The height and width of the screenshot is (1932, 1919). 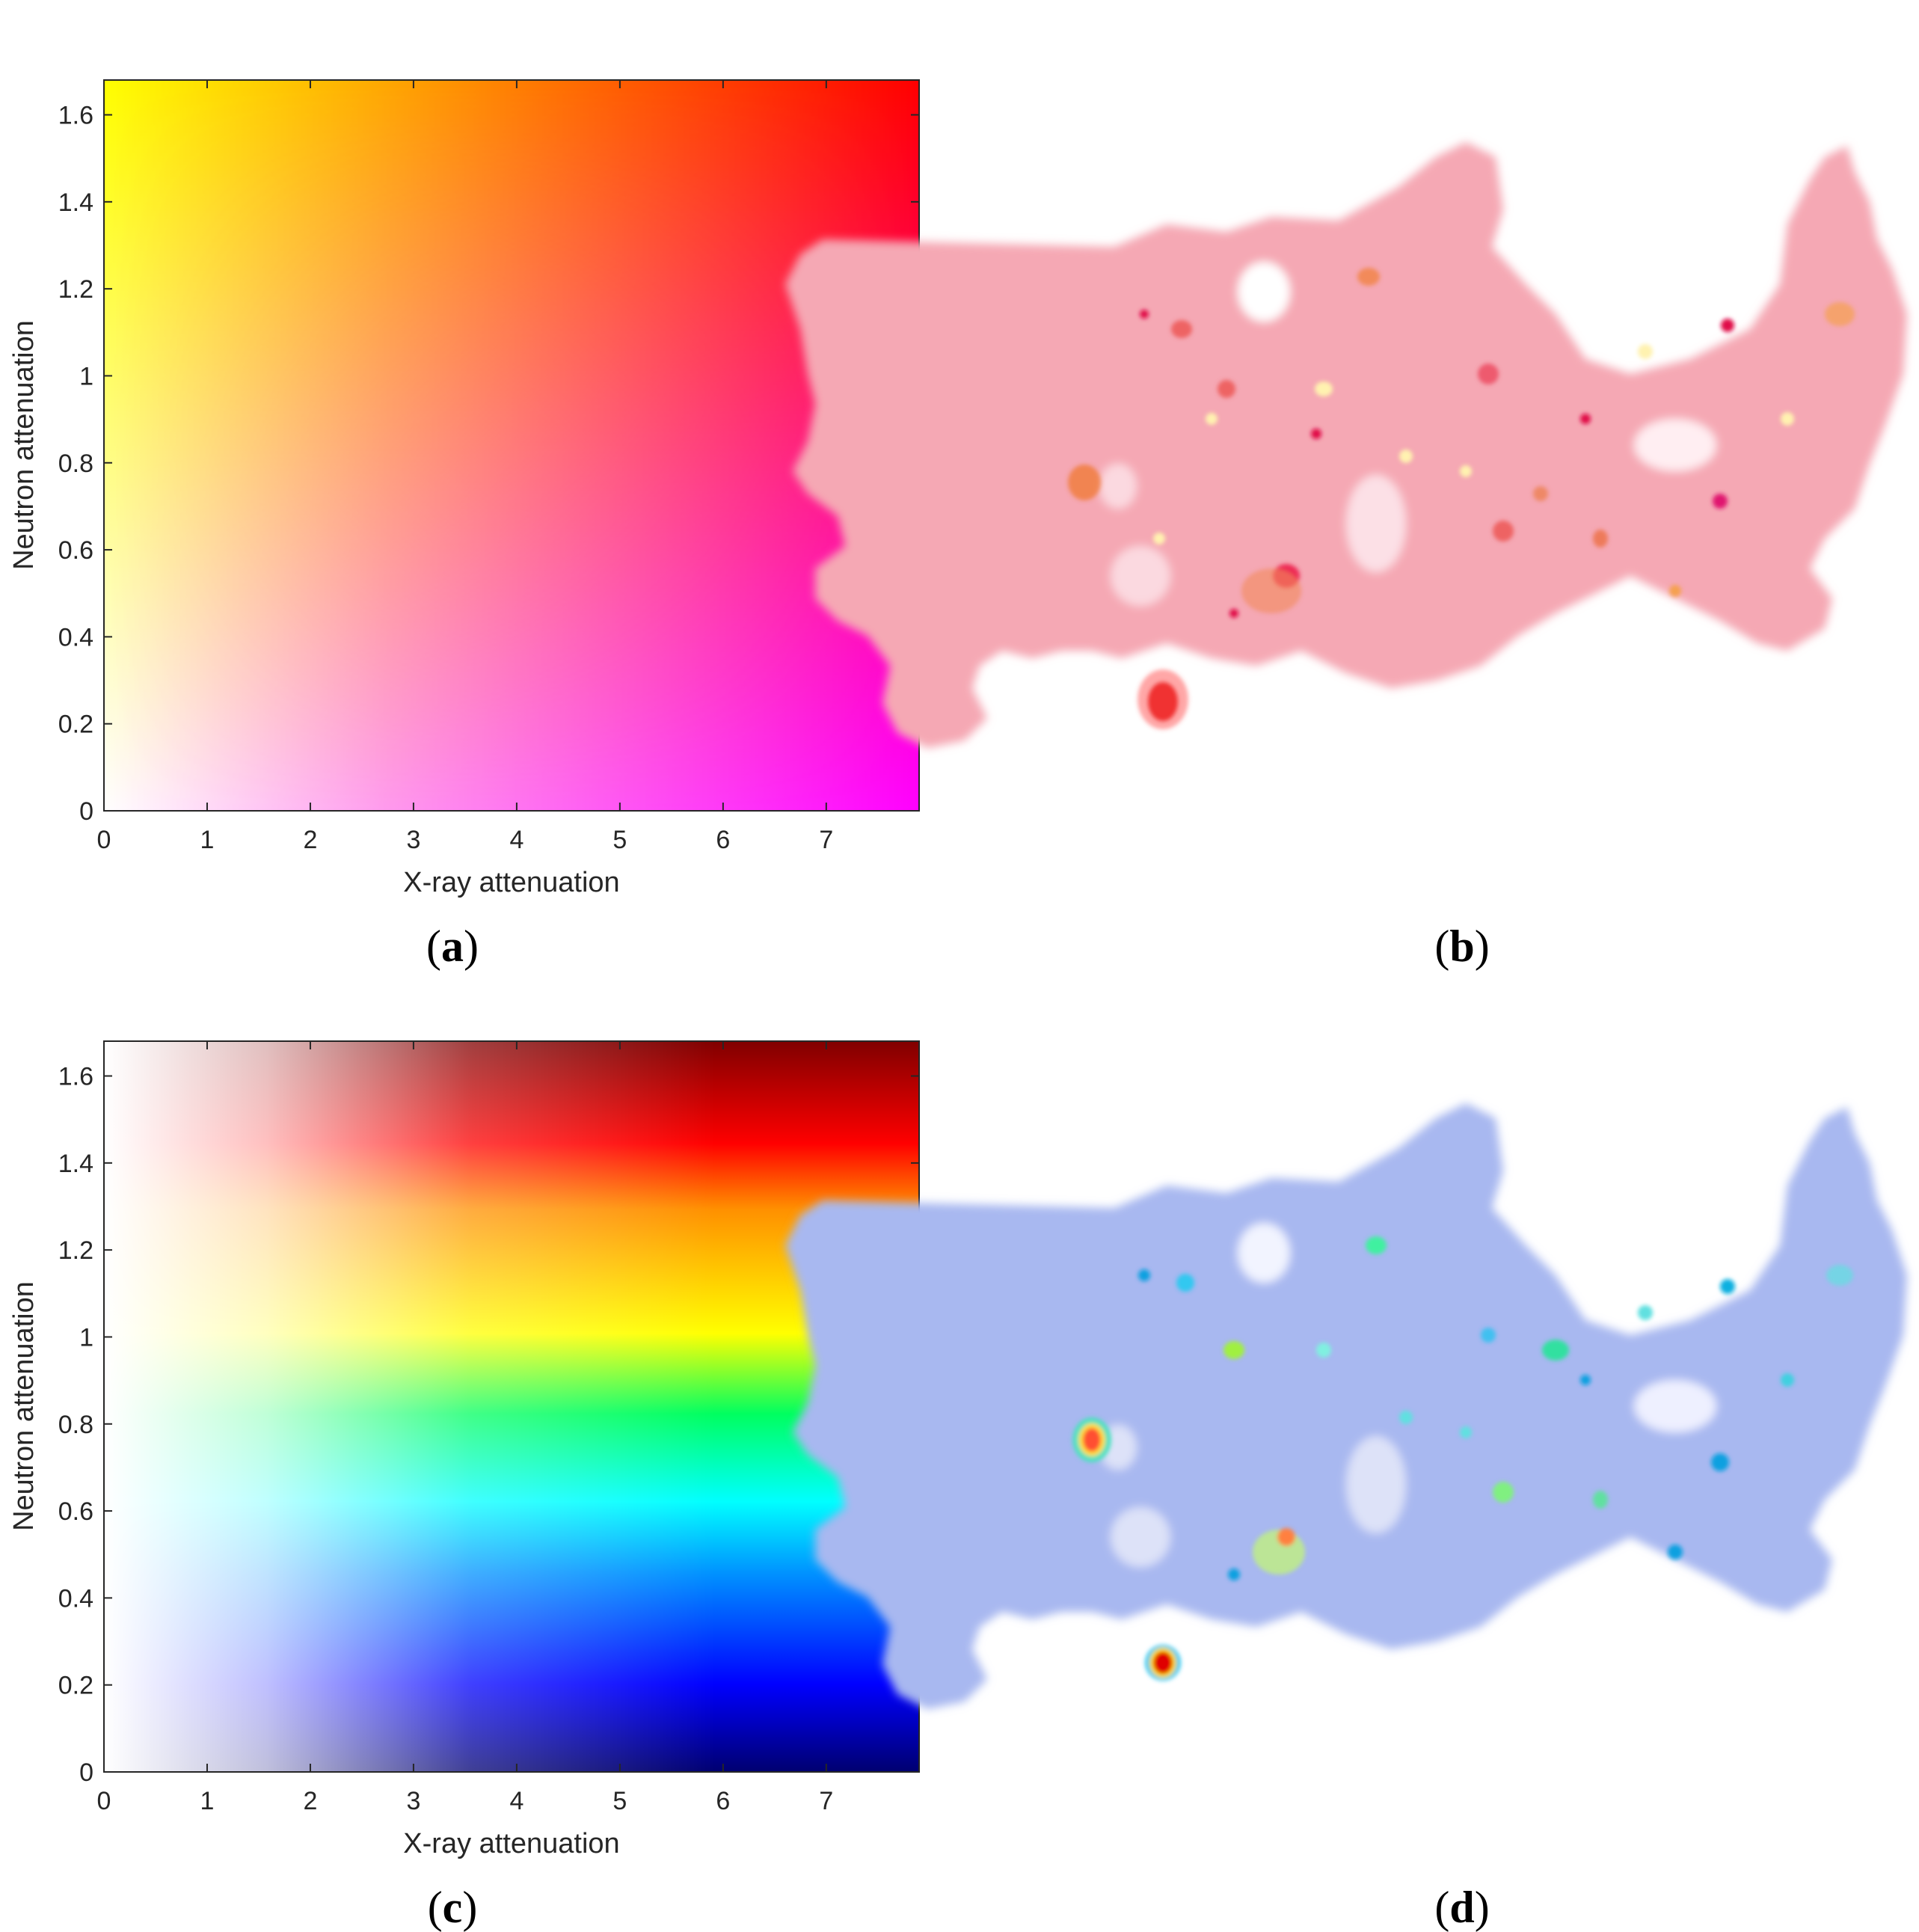 I want to click on chart-a-ylabel: Neutron attenuation, so click(x=24, y=445).